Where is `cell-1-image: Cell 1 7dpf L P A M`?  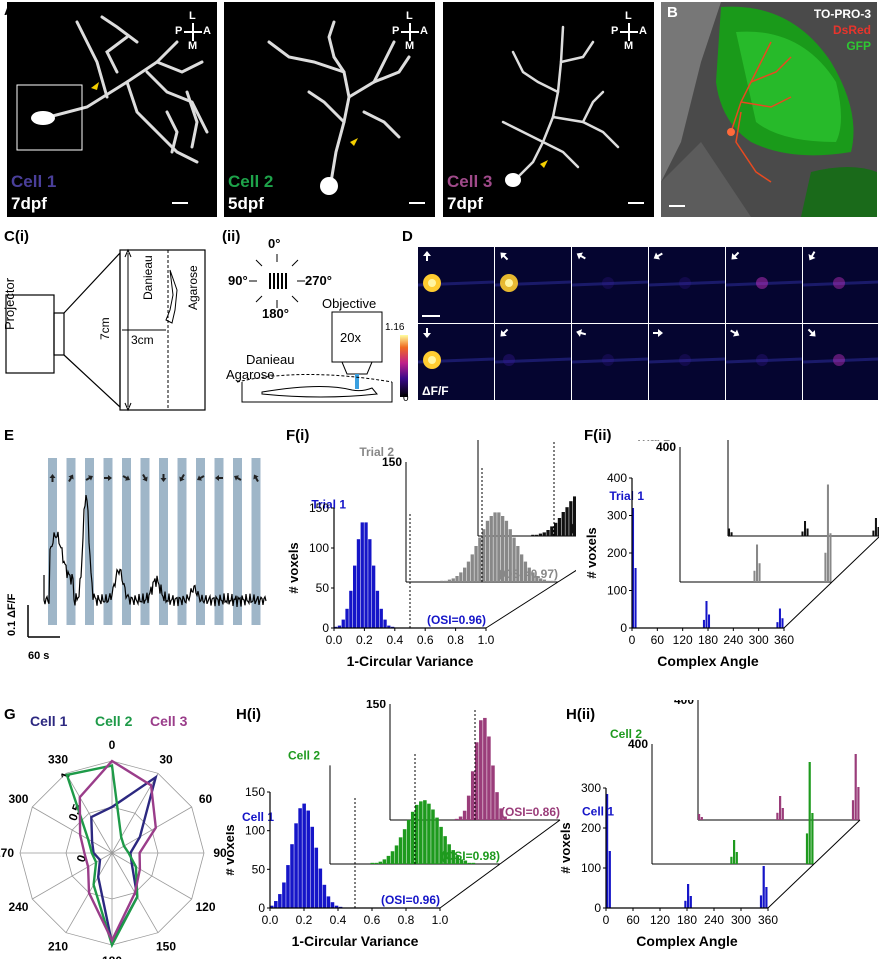 cell-1-image: Cell 1 7dpf L P A M is located at coordinates (112, 109).